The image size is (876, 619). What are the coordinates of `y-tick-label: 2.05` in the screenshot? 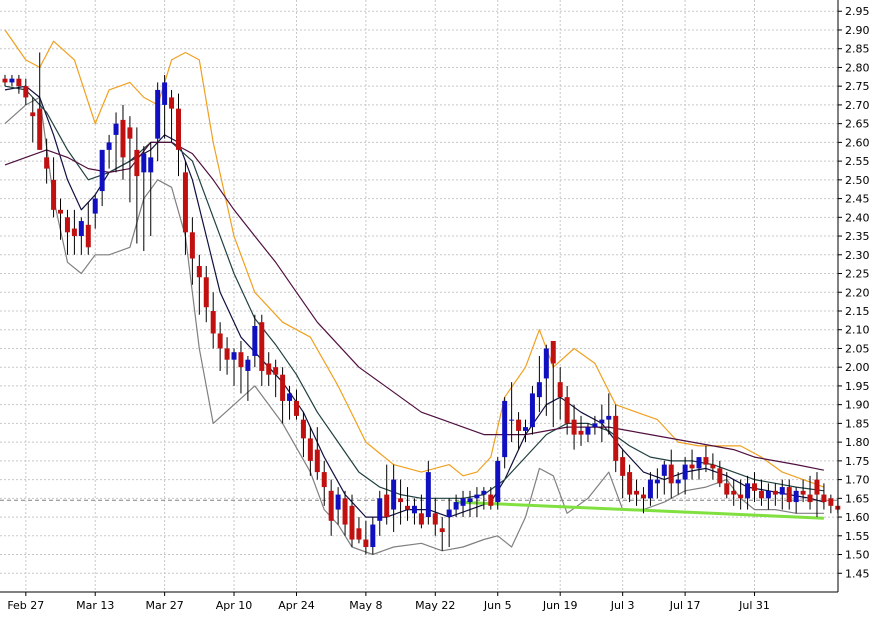 It's located at (857, 348).